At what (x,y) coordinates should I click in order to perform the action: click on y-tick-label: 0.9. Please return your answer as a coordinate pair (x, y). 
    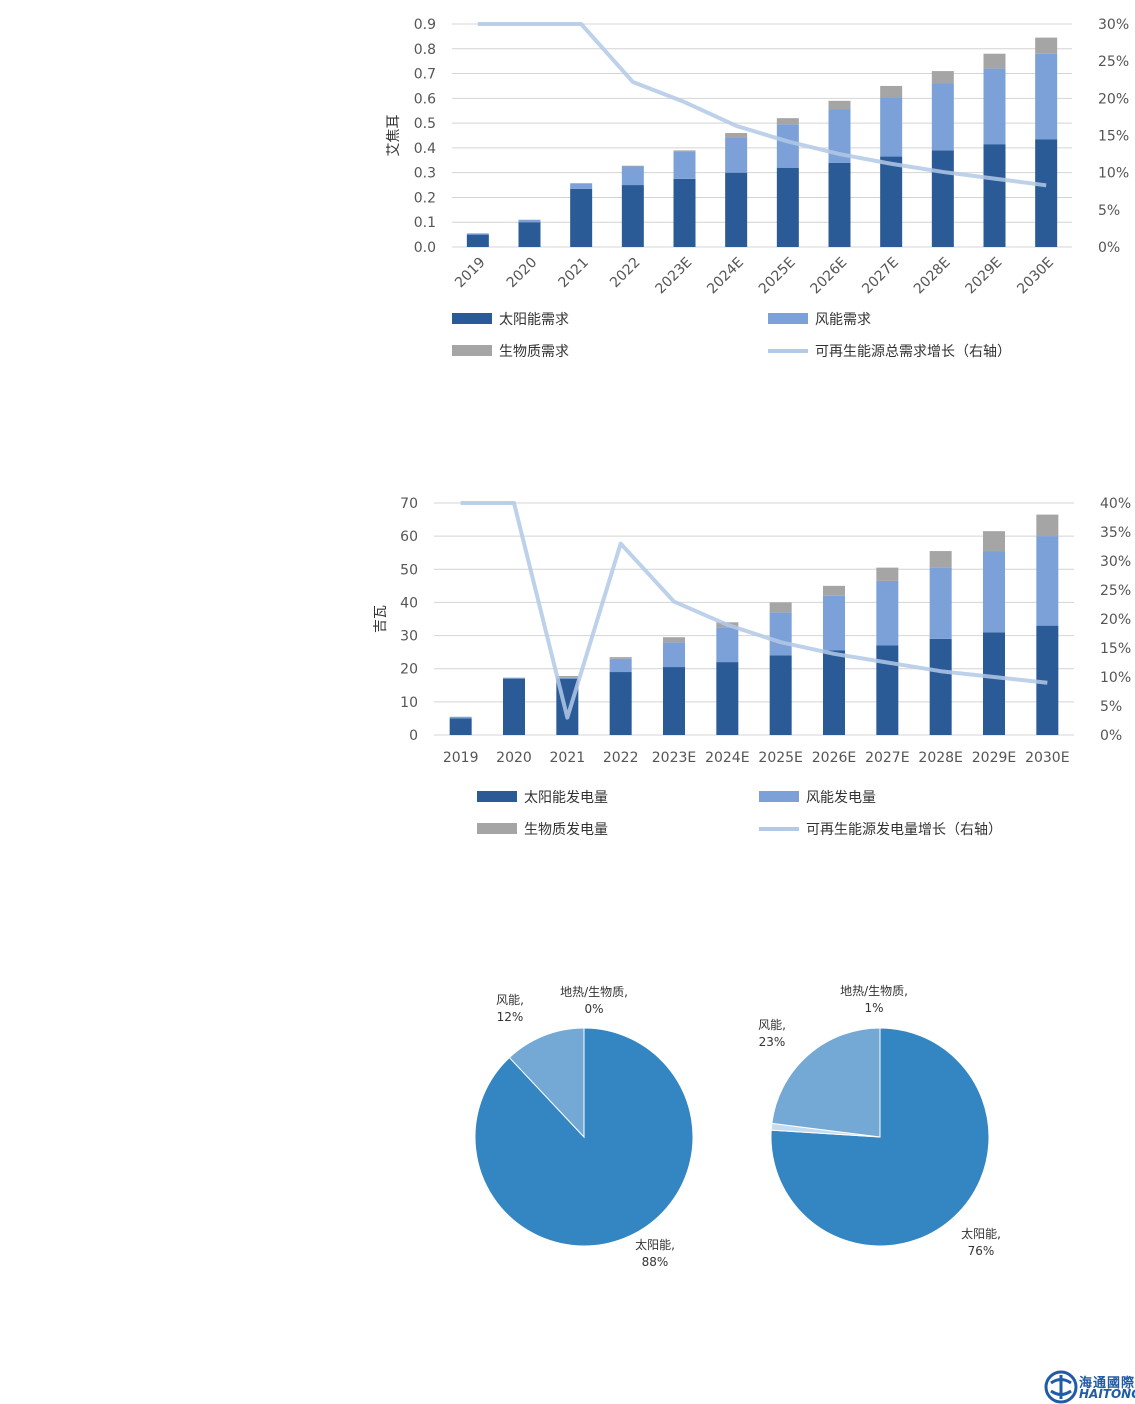
    Looking at the image, I should click on (425, 25).